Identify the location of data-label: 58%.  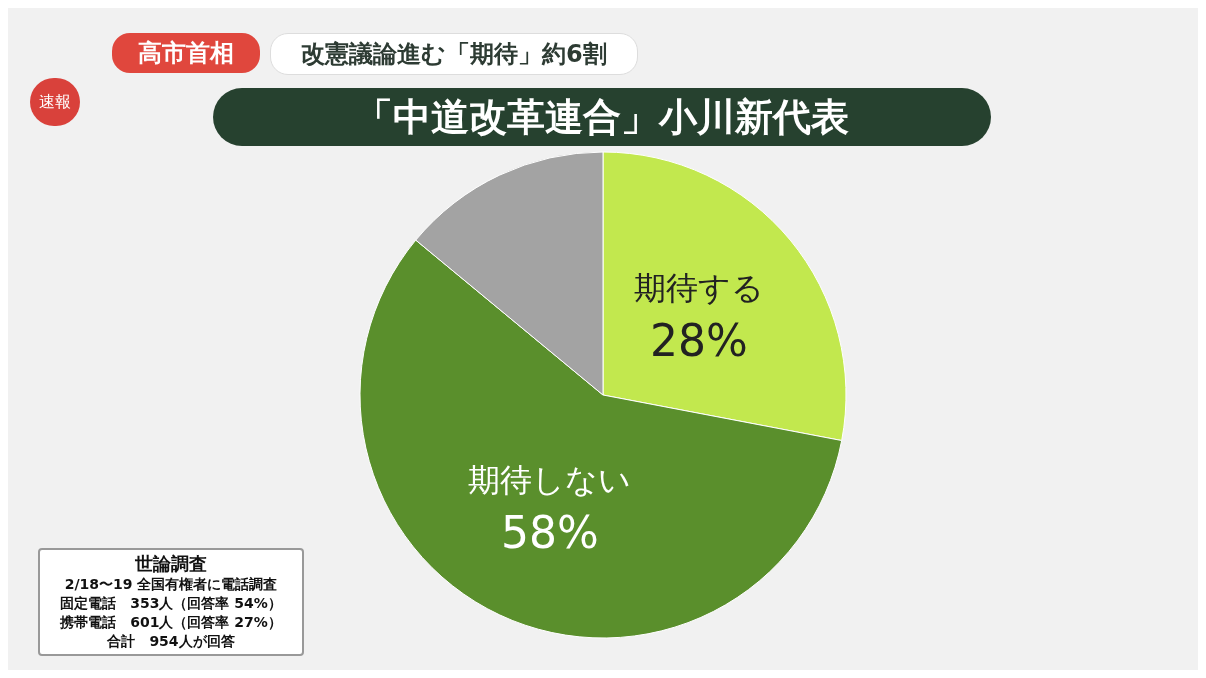
(550, 533).